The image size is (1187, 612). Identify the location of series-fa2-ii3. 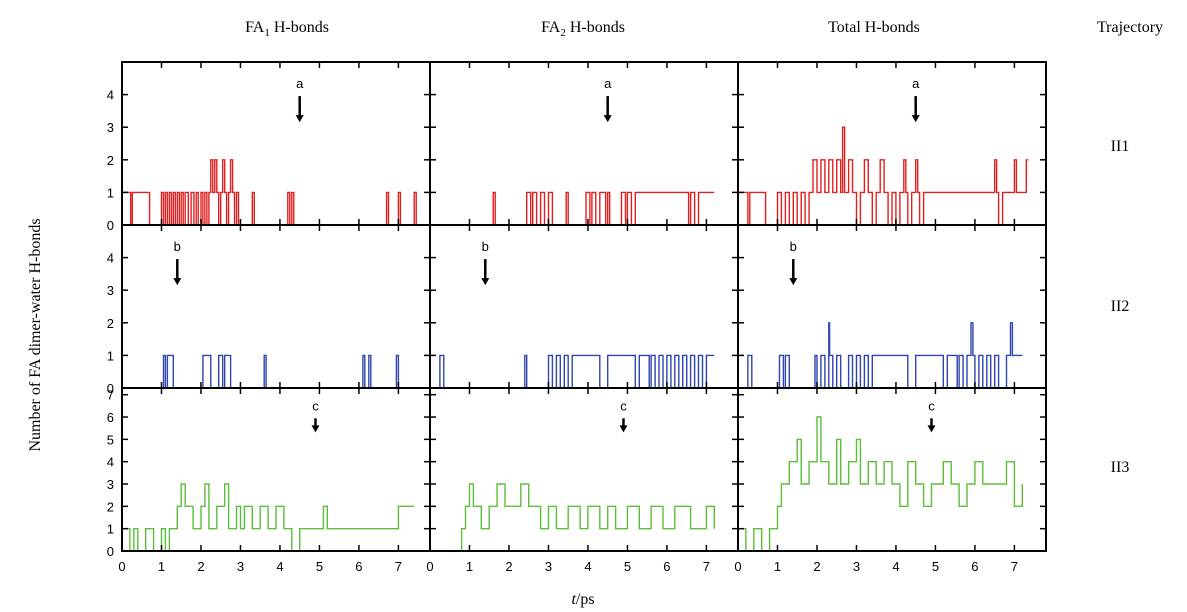
(572, 517).